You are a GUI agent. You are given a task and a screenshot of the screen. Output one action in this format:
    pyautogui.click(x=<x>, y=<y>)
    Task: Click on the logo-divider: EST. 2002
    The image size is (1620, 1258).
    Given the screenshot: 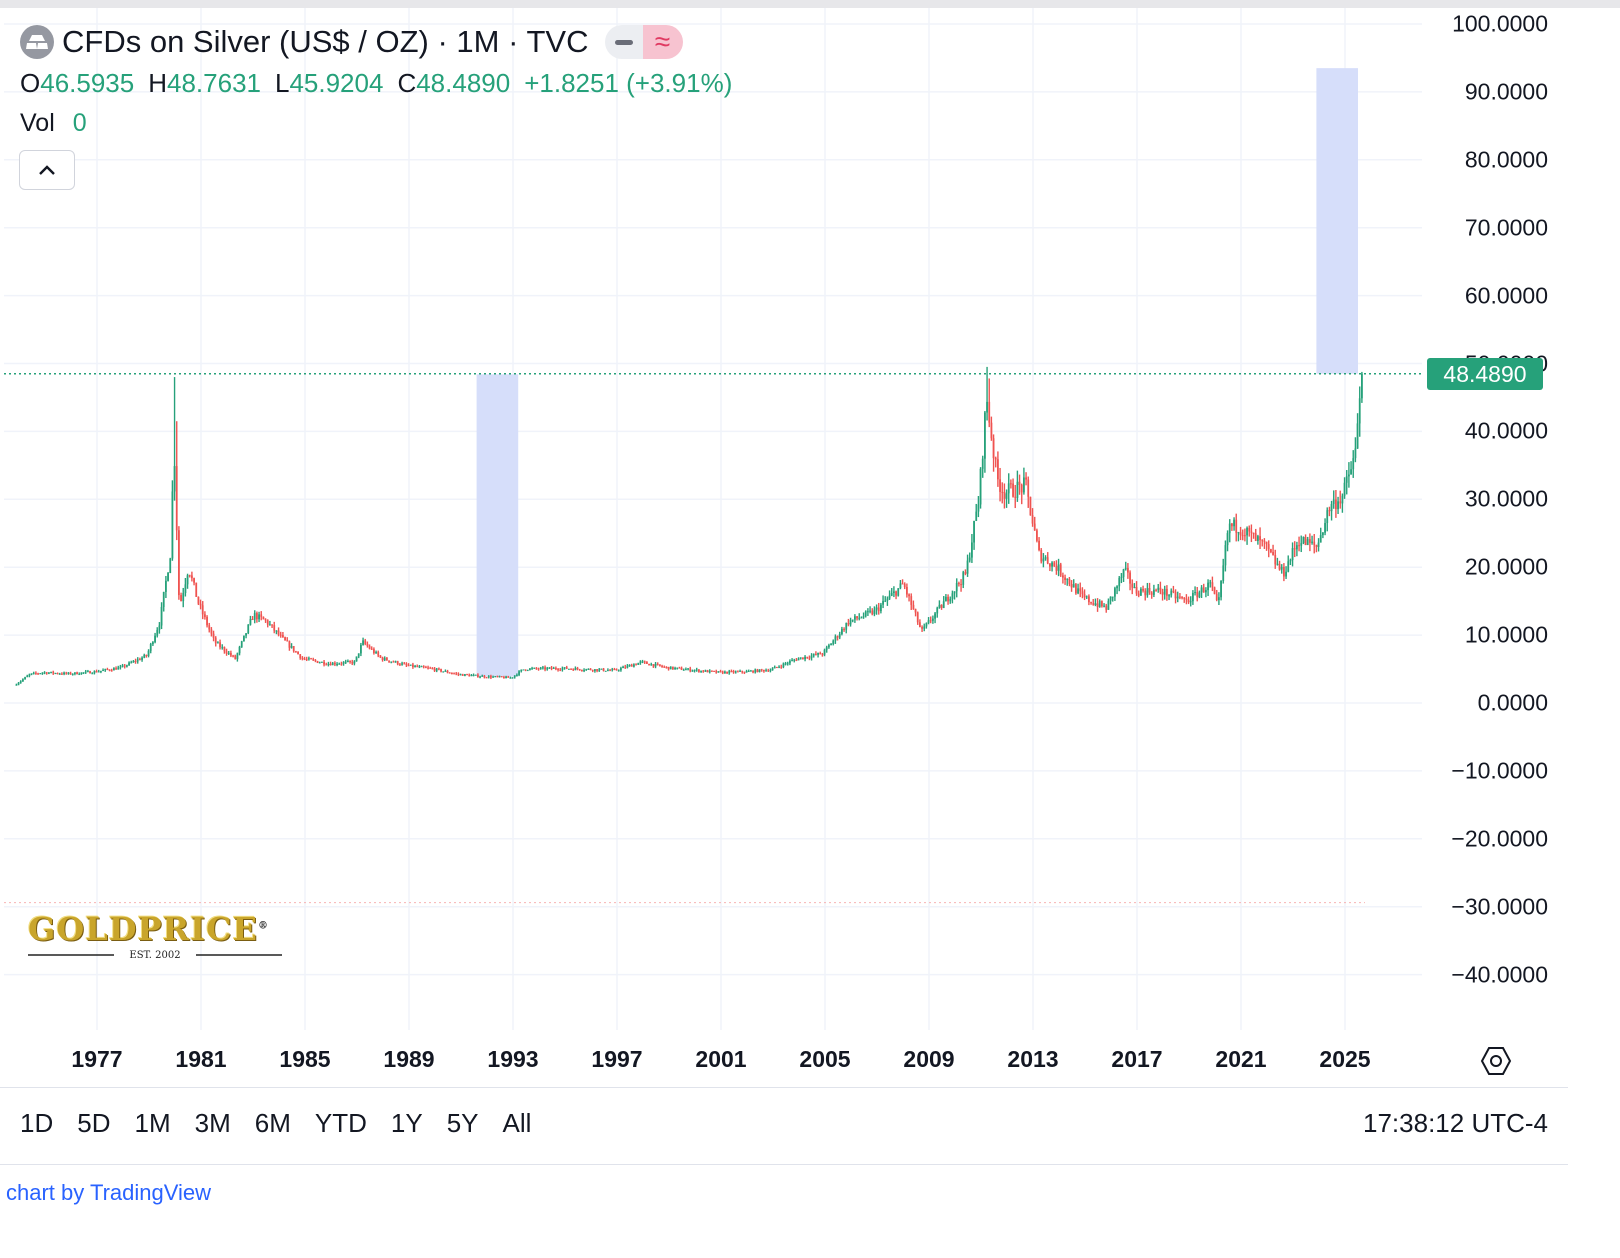 What is the action you would take?
    pyautogui.click(x=155, y=955)
    